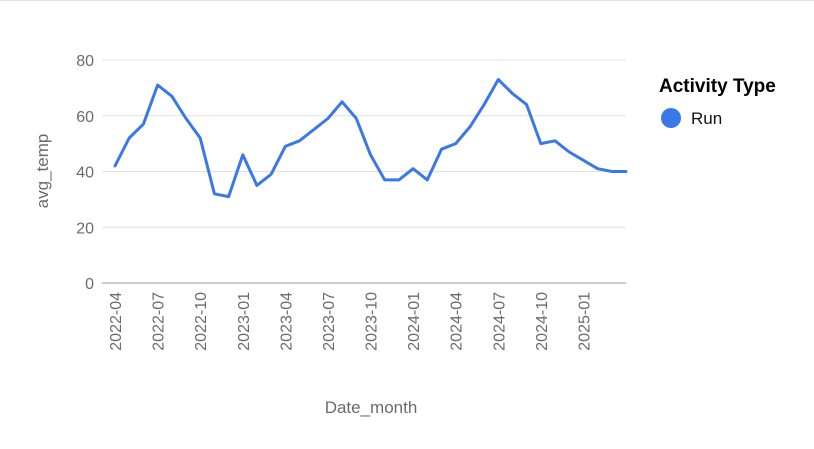  What do you see at coordinates (414, 321) in the screenshot?
I see `x-tick-label: 2024-01` at bounding box center [414, 321].